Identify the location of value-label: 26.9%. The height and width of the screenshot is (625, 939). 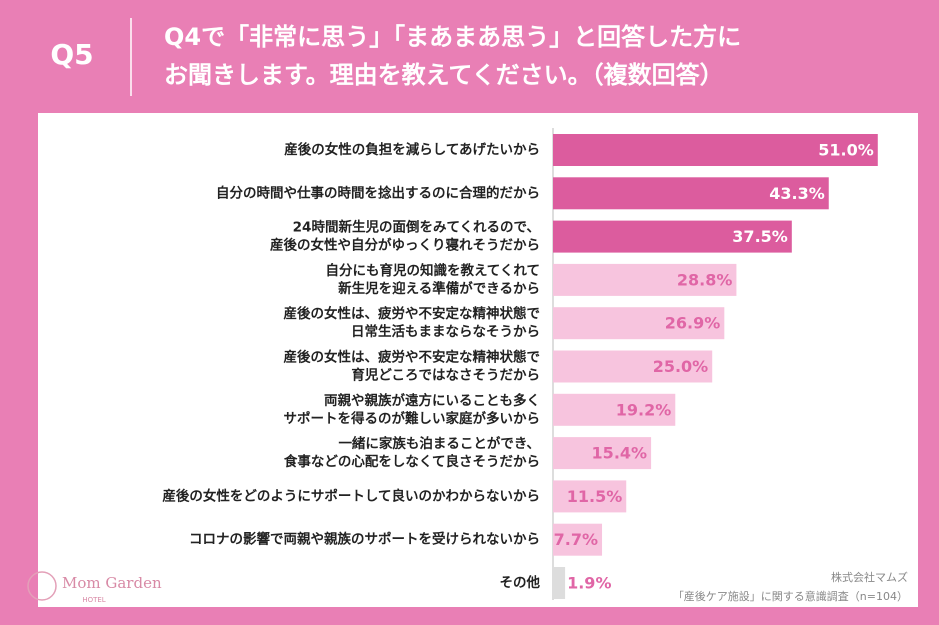
(693, 323).